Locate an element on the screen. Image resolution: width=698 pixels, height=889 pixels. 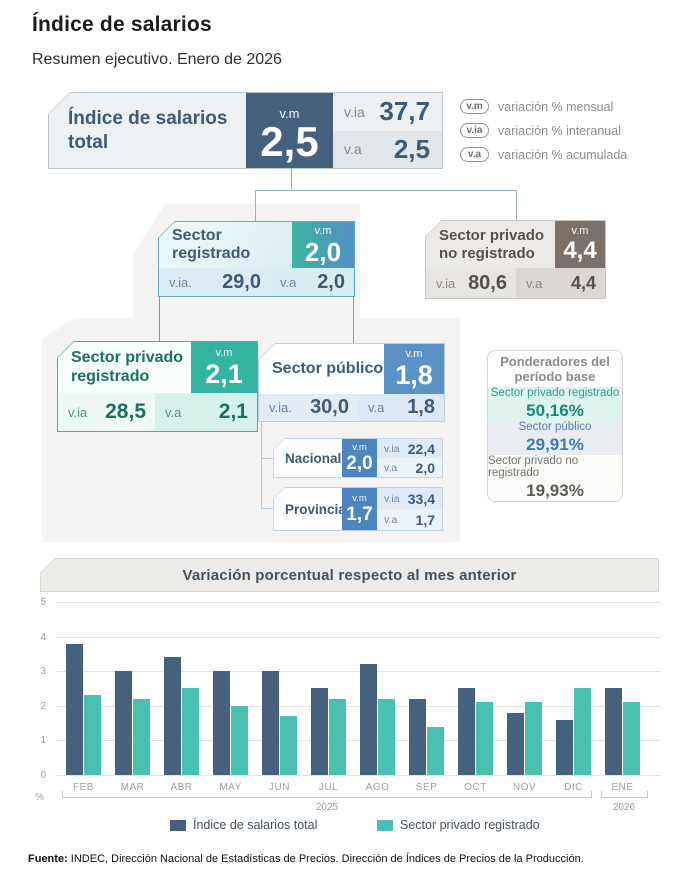
ponderador-row: Sector privado no registrado 19,93% is located at coordinates (555, 477).